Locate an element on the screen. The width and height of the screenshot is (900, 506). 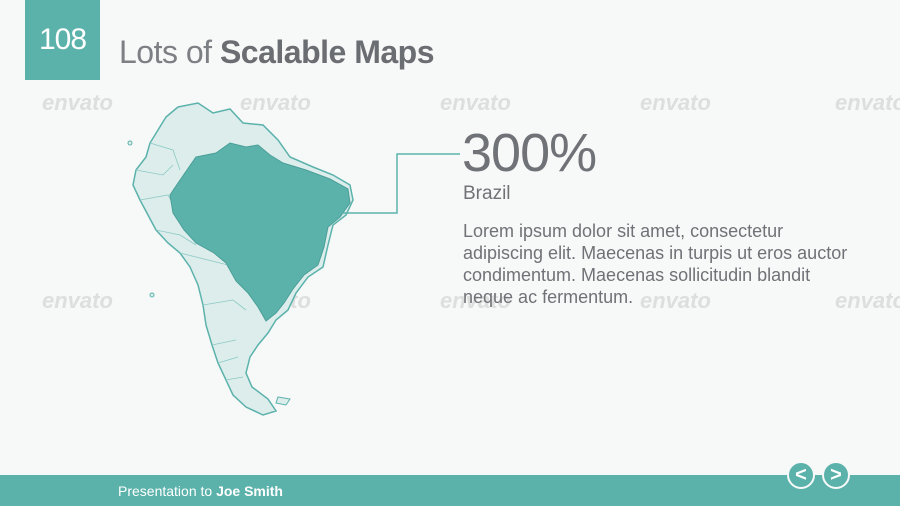
brazil-highlight is located at coordinates (260, 232).